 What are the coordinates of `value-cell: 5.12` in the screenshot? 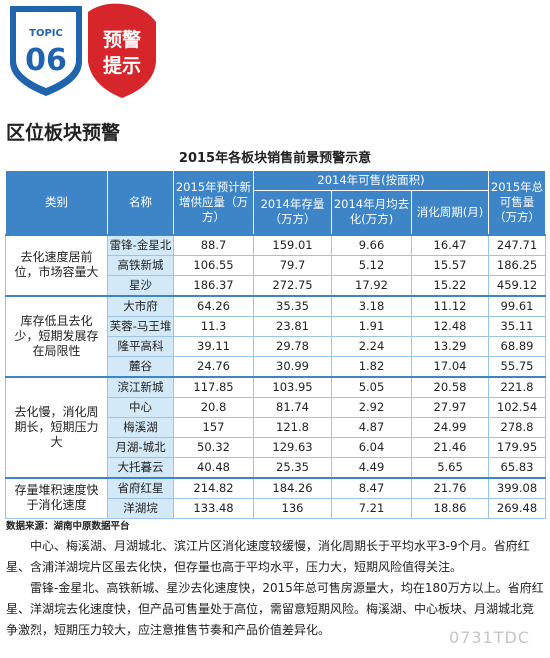 It's located at (371, 265).